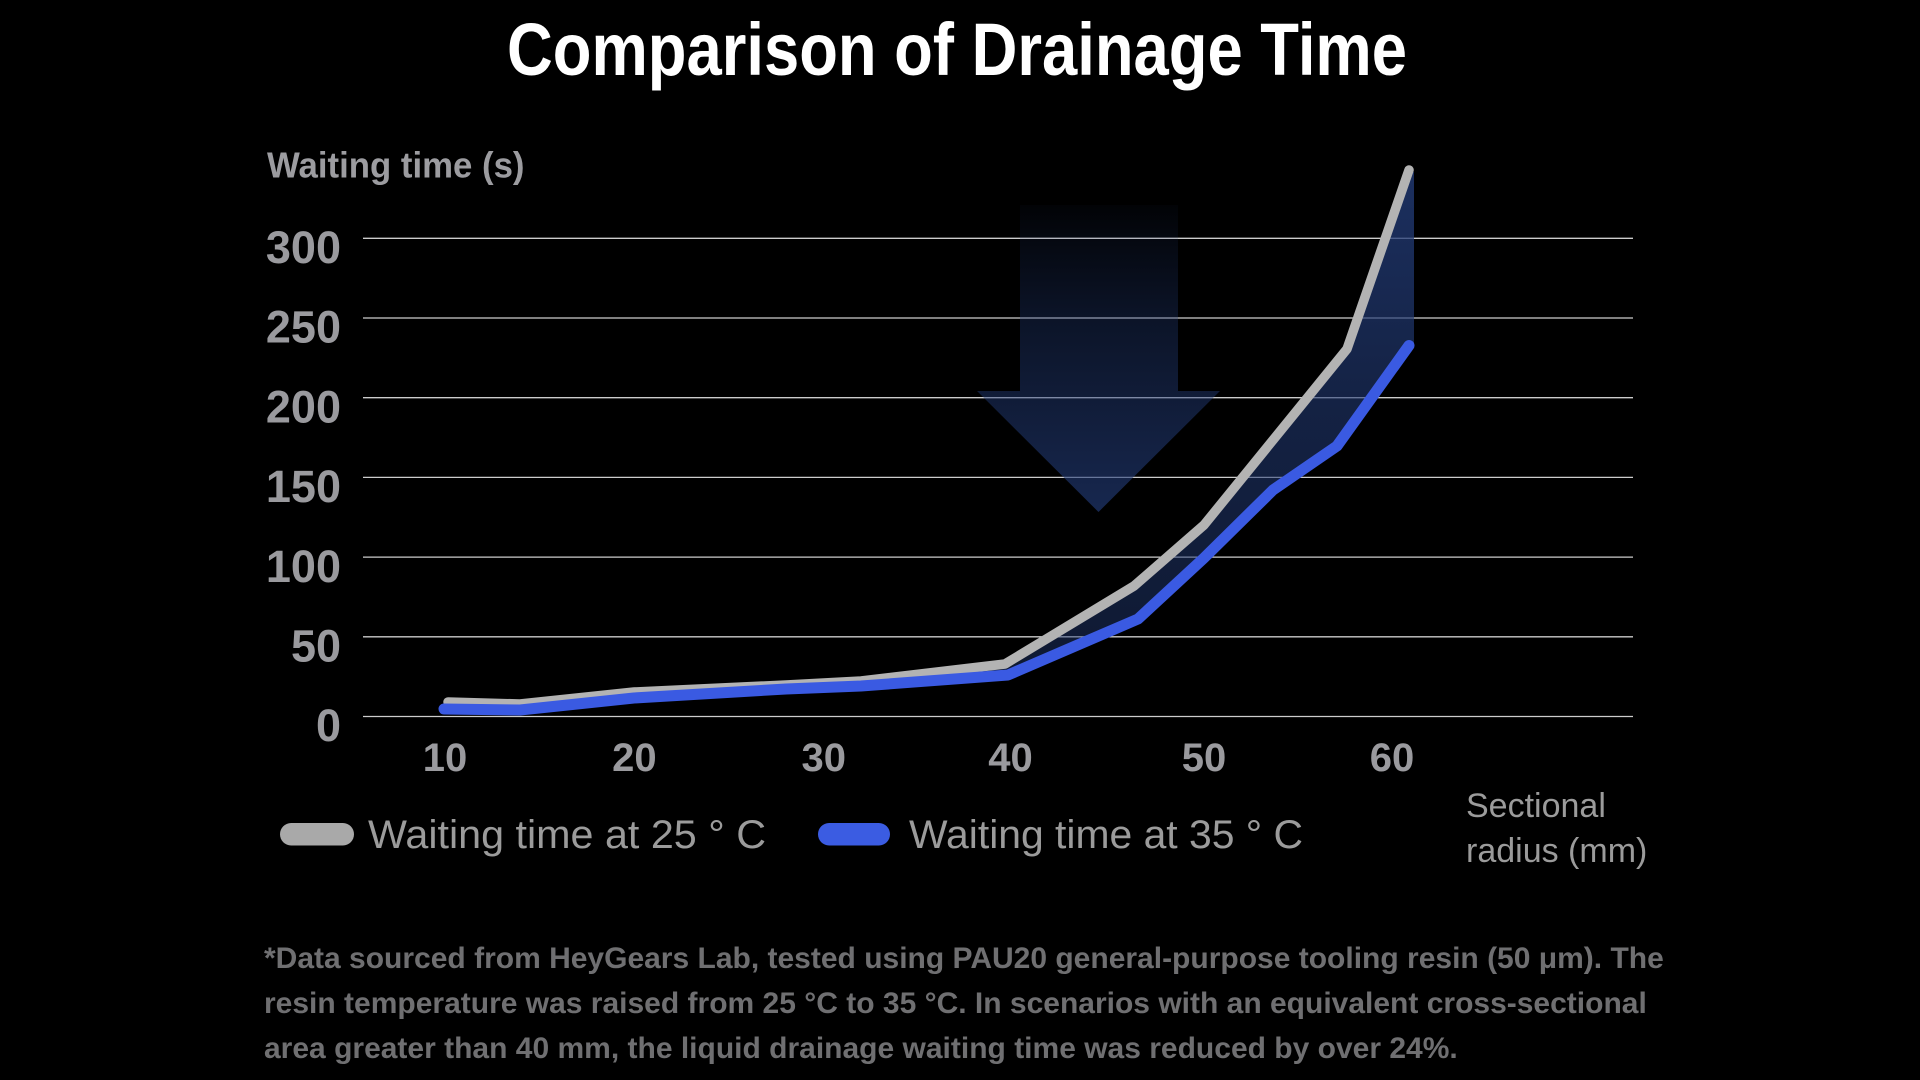 The image size is (1920, 1080). Describe the element at coordinates (1536, 806) in the screenshot. I see `svg-text: Sectional` at that location.